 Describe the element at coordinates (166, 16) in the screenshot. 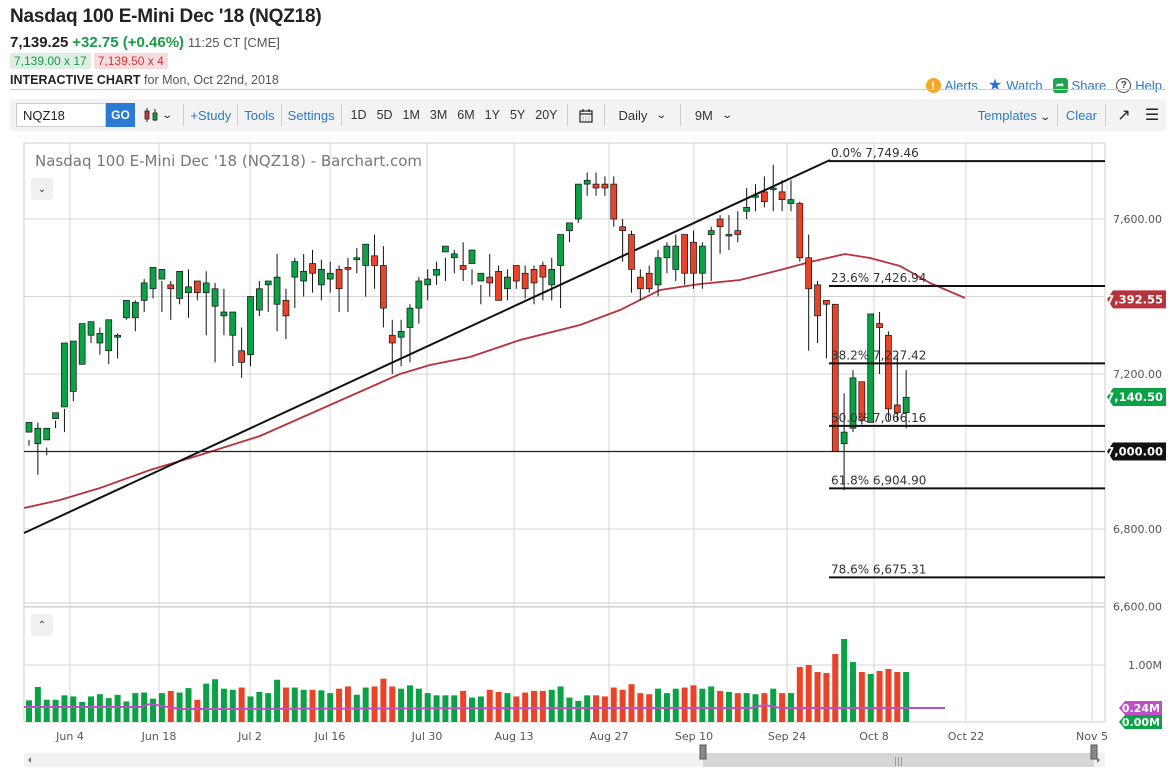

I see `page-title: Nasdaq 100 E-Mini Dec '18 (NQZ18)` at that location.